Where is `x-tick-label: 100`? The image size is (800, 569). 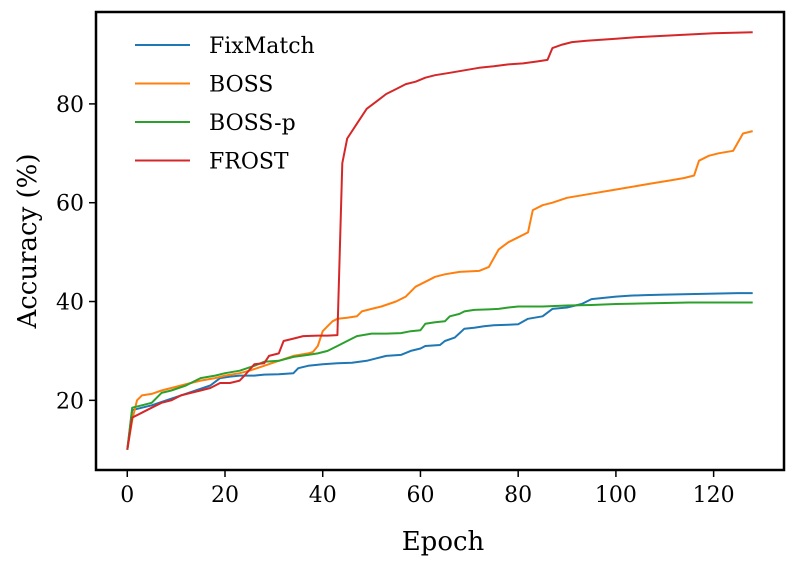 x-tick-label: 100 is located at coordinates (616, 495).